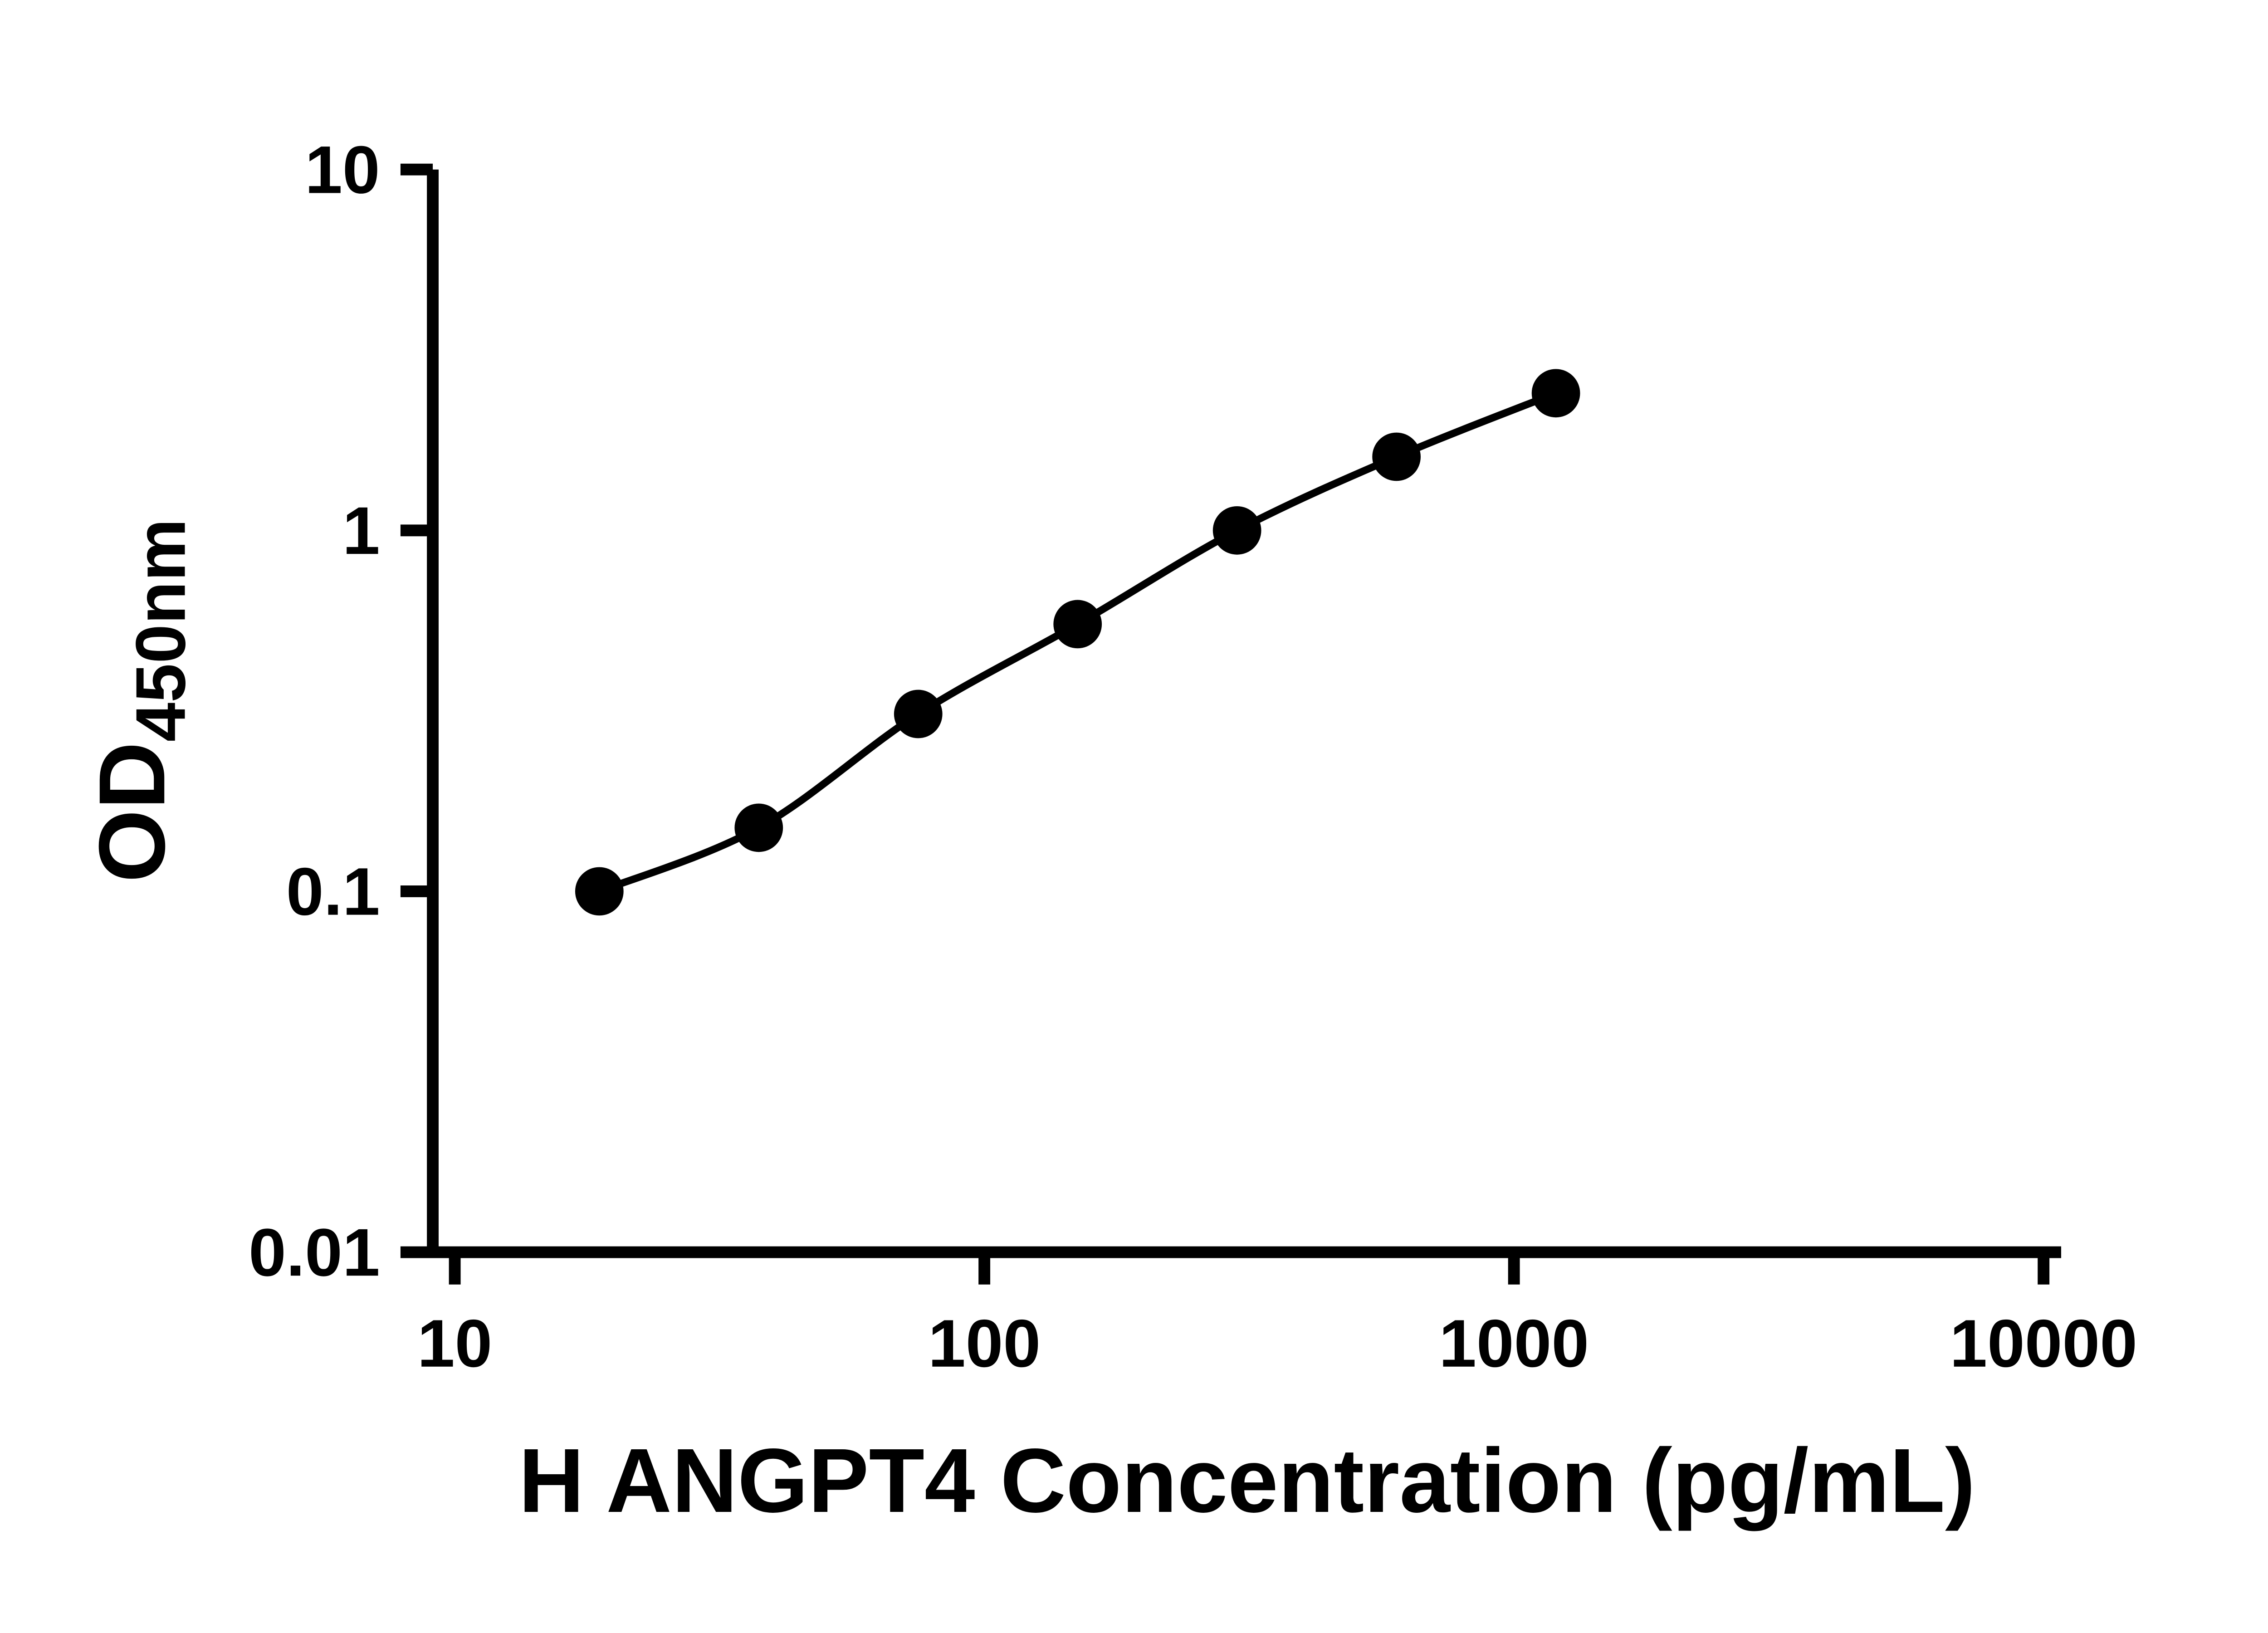 The image size is (2268, 1633). What do you see at coordinates (1514, 1343) in the screenshot?
I see `x-tick-label: 1000` at bounding box center [1514, 1343].